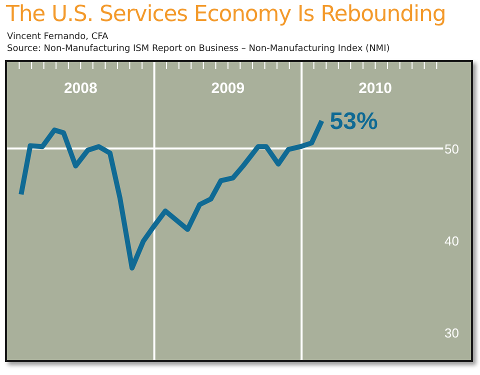 The image size is (480, 375). Describe the element at coordinates (81, 88) in the screenshot. I see `x-tick-label: 2008` at that location.